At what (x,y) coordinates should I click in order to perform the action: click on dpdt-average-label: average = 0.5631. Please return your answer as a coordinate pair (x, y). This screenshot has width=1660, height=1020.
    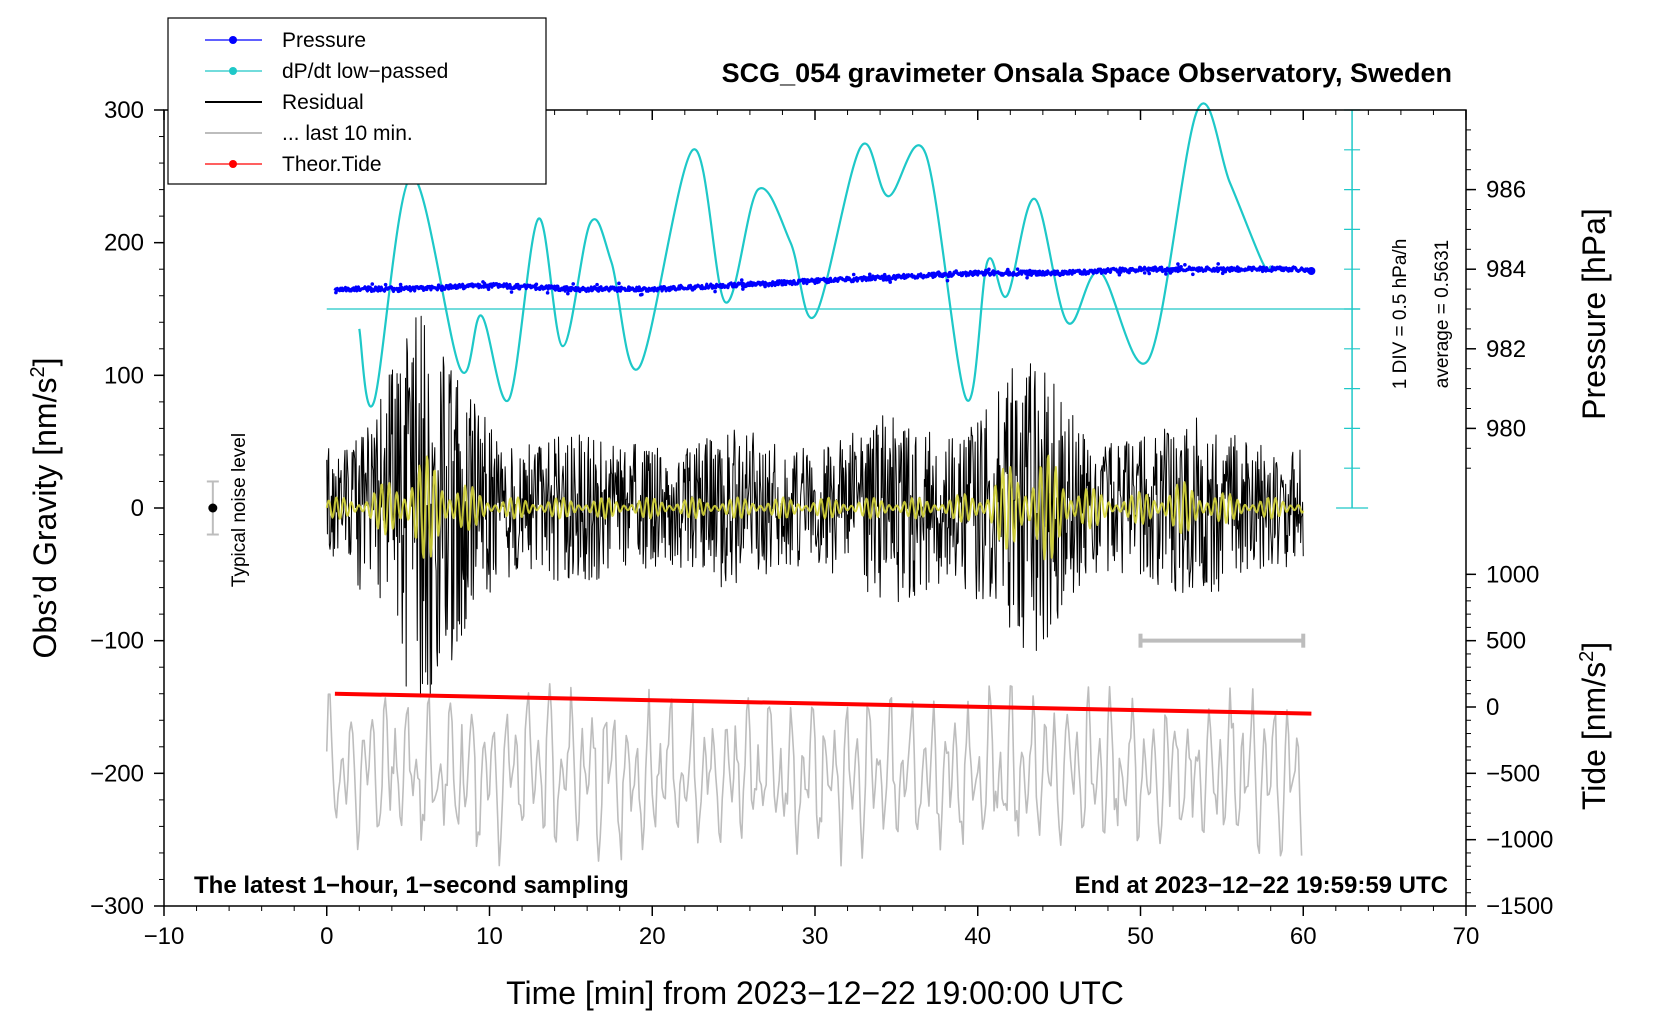
    Looking at the image, I should click on (1442, 314).